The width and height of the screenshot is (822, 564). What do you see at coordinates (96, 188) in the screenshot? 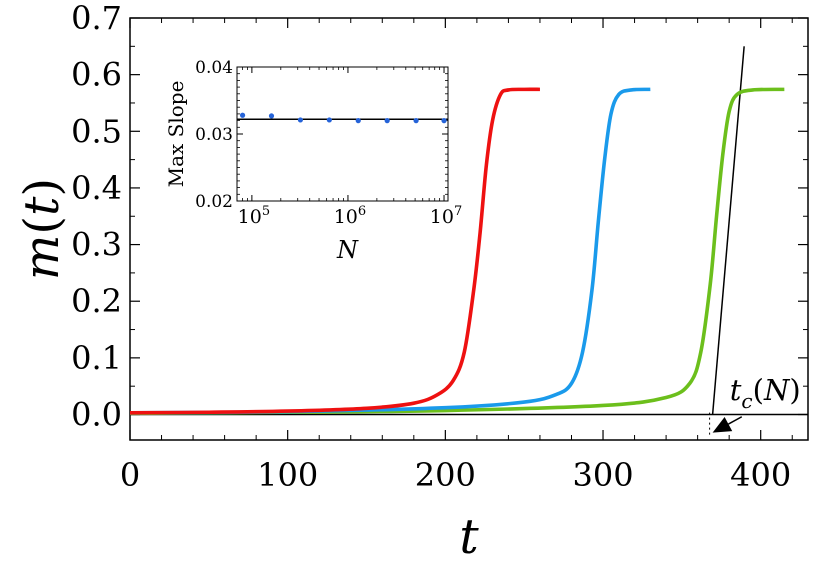
I see `y-tick-label: 0.4` at bounding box center [96, 188].